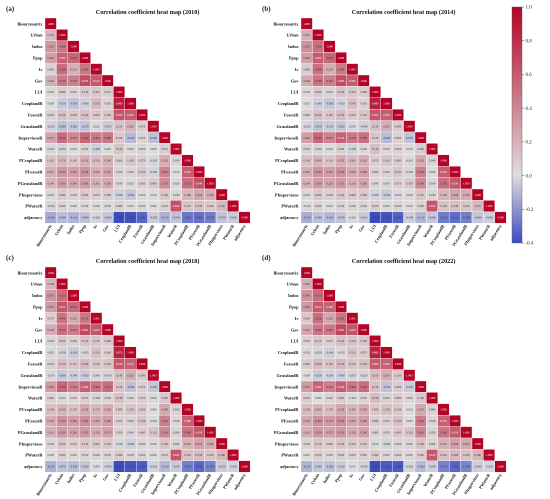 This screenshot has width=550, height=499. Describe the element at coordinates (37, 35) in the screenshot. I see `row-label: Urban` at that location.